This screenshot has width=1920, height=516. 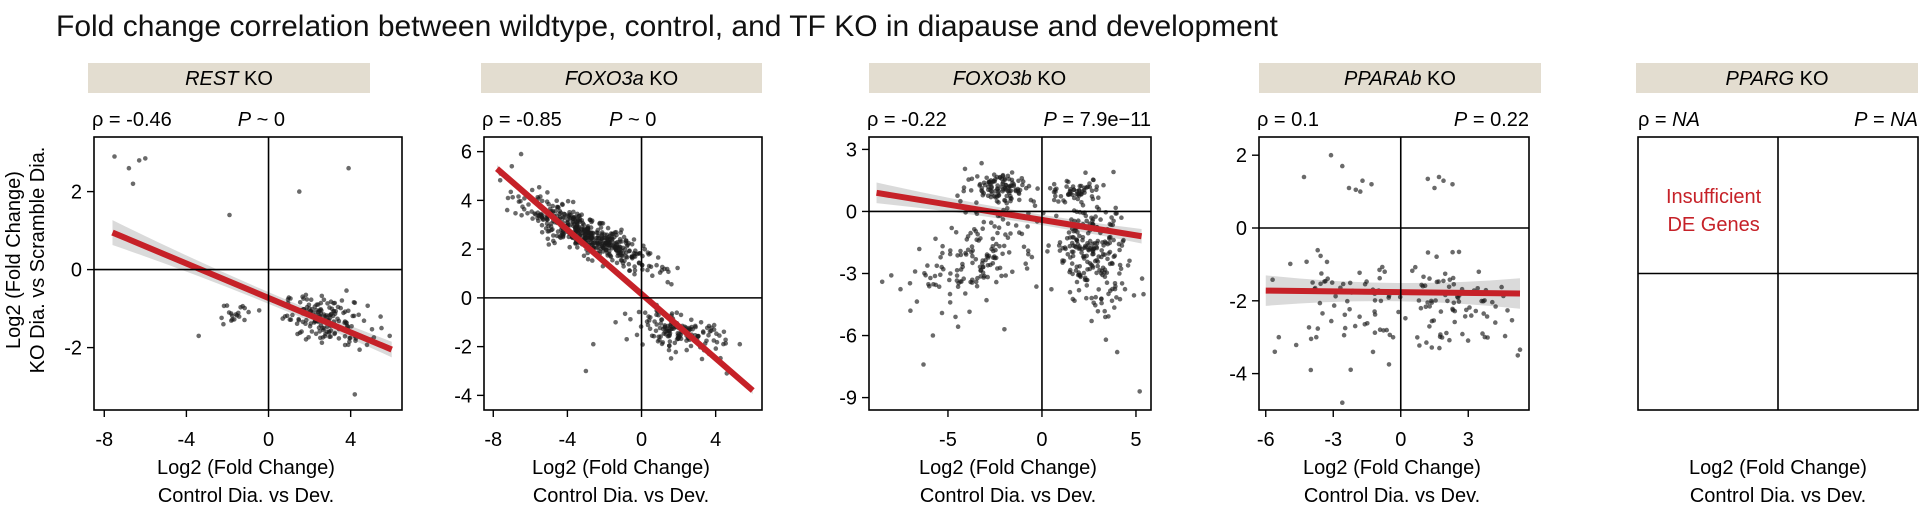 What do you see at coordinates (661, 79) in the screenshot?
I see `panel-title-suffix: KO` at bounding box center [661, 79].